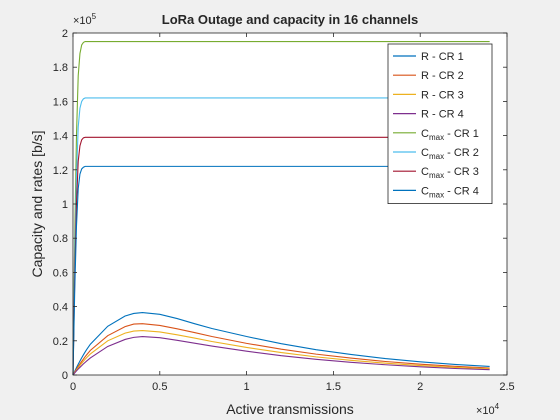  Describe the element at coordinates (65, 205) in the screenshot. I see `y-tick-label: 1` at that location.